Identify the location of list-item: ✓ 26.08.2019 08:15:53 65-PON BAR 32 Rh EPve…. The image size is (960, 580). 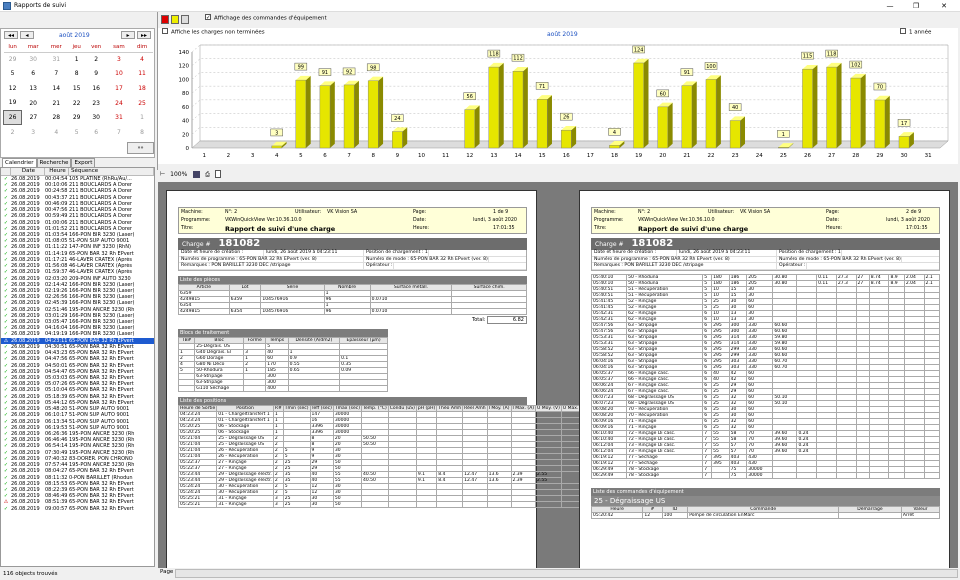
(77, 484).